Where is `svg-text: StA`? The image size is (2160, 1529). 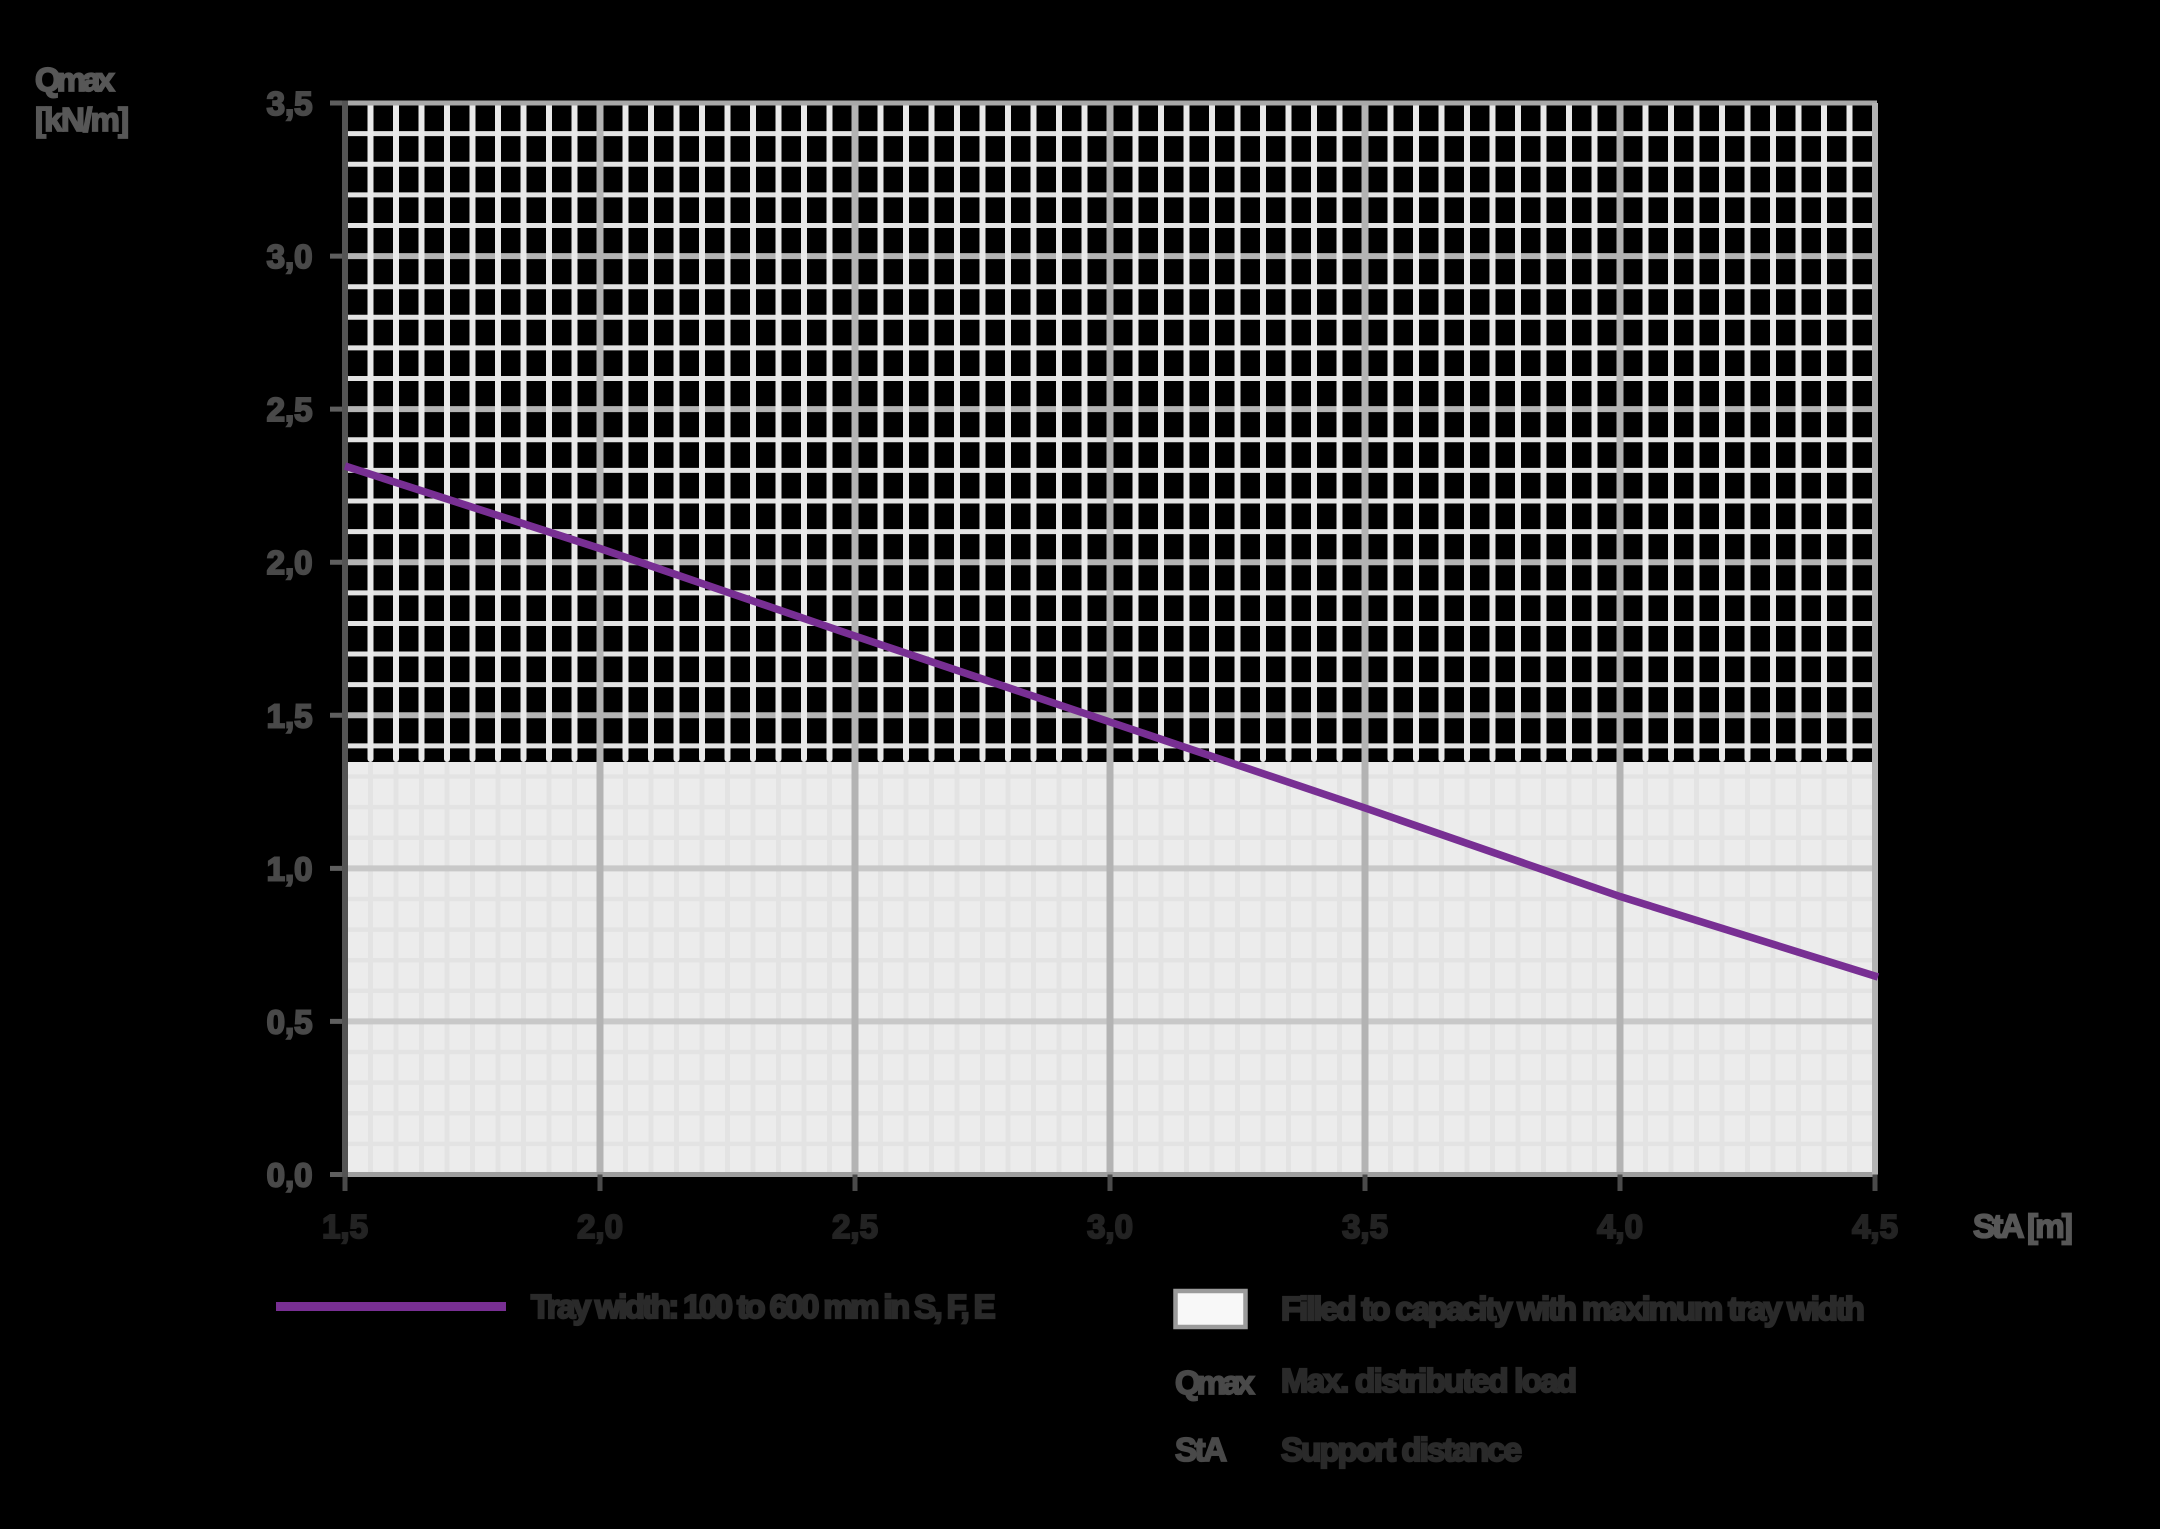
svg-text: StA is located at coordinates (1200, 1449).